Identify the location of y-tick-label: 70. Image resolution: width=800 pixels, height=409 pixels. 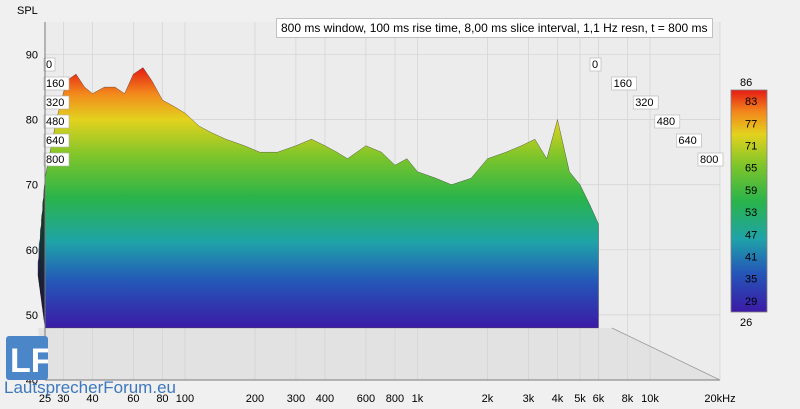
(32, 186).